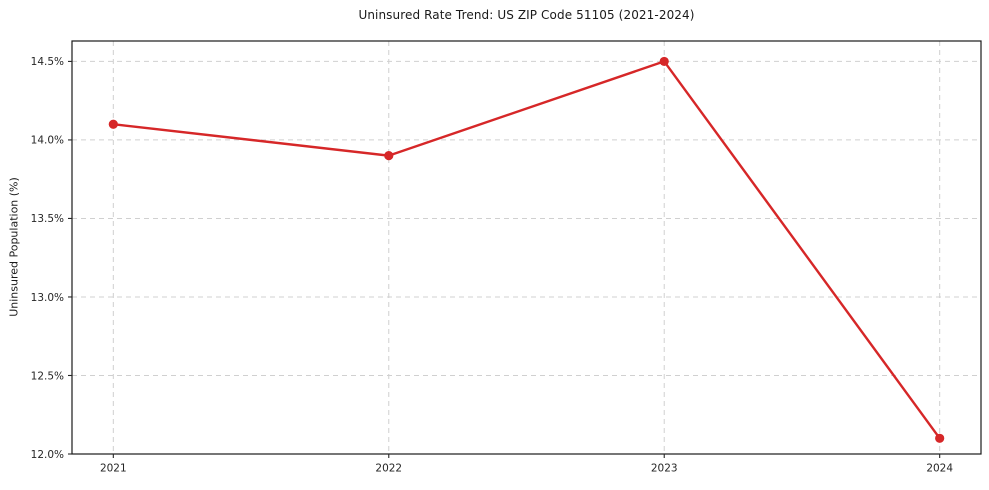  What do you see at coordinates (47, 455) in the screenshot?
I see `y-tick-label: 12.0%` at bounding box center [47, 455].